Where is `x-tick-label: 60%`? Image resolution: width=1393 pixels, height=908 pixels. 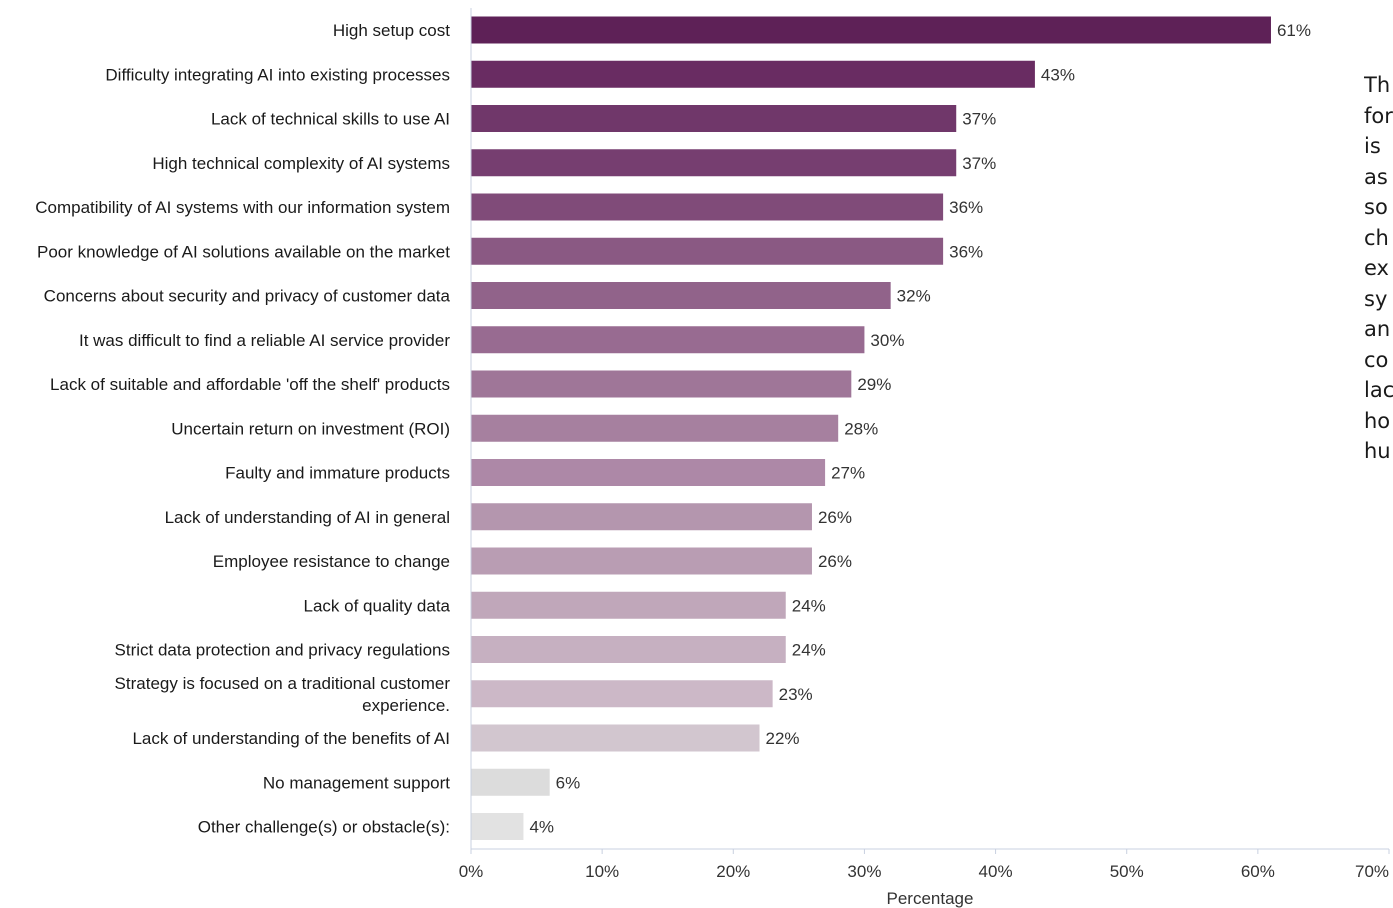 x-tick-label: 60% is located at coordinates (1258, 871).